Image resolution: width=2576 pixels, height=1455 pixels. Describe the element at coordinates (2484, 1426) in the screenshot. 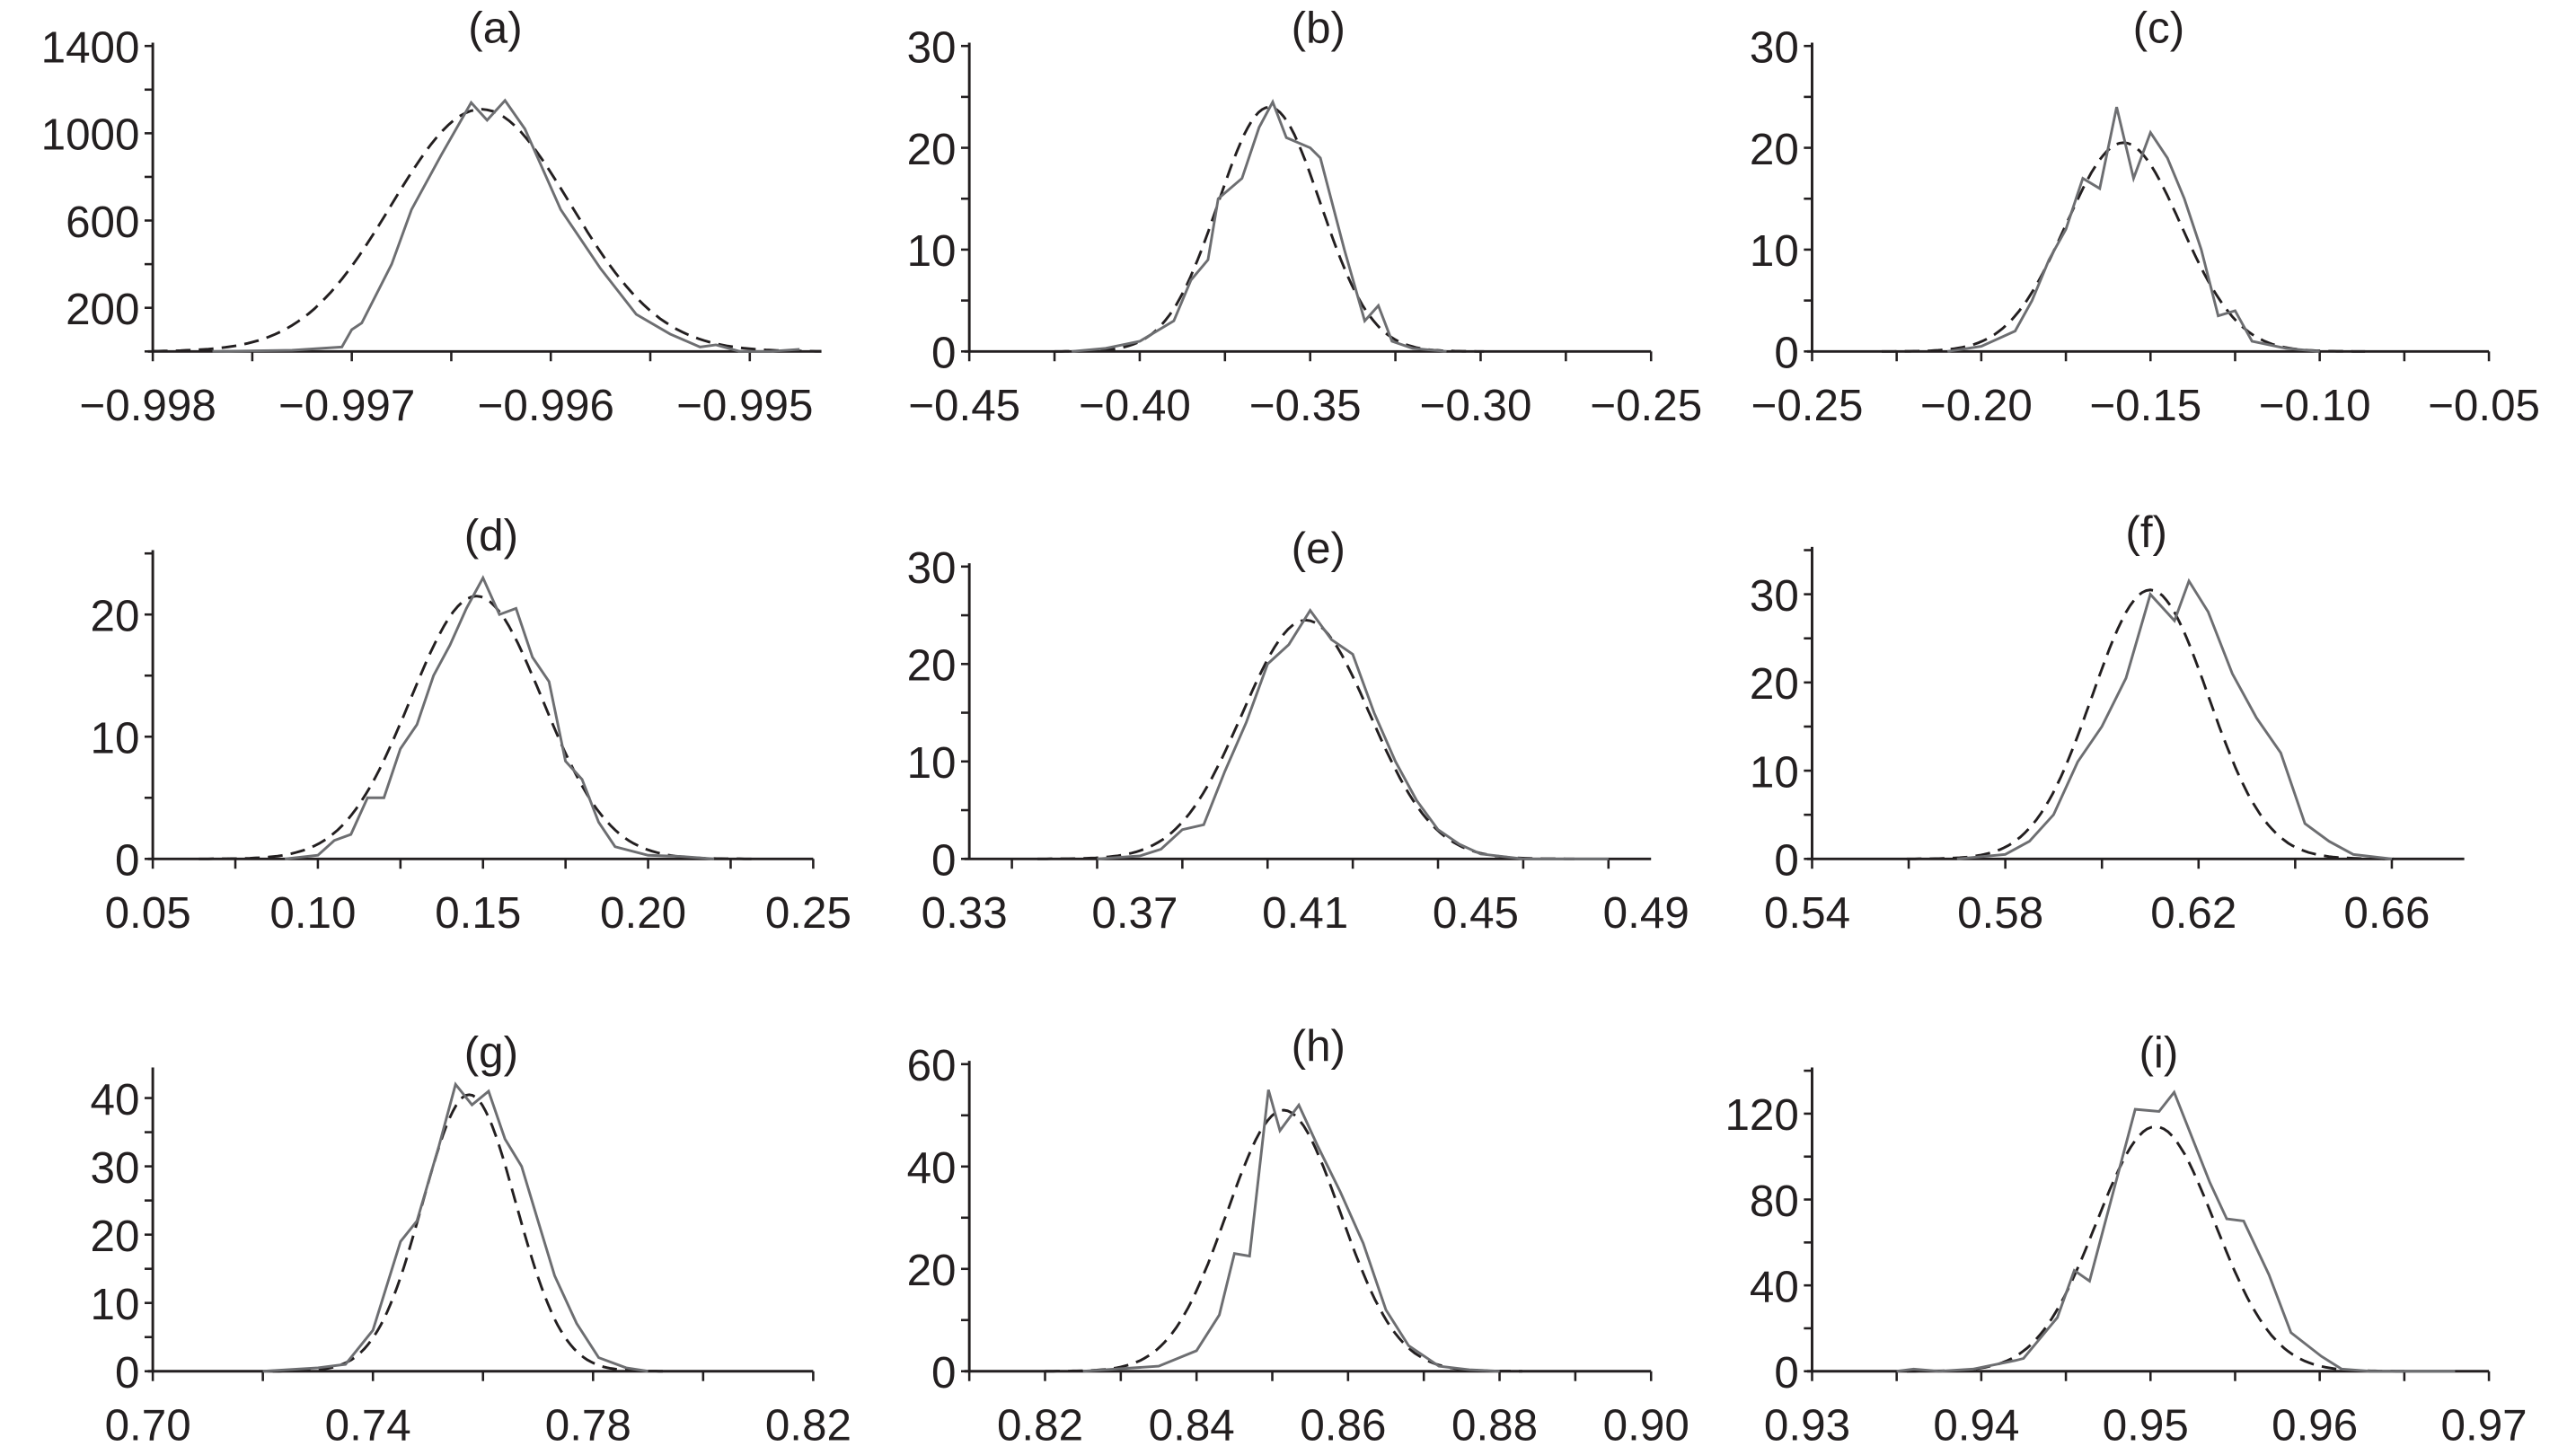

I see `x-tick-label: 0.97` at that location.